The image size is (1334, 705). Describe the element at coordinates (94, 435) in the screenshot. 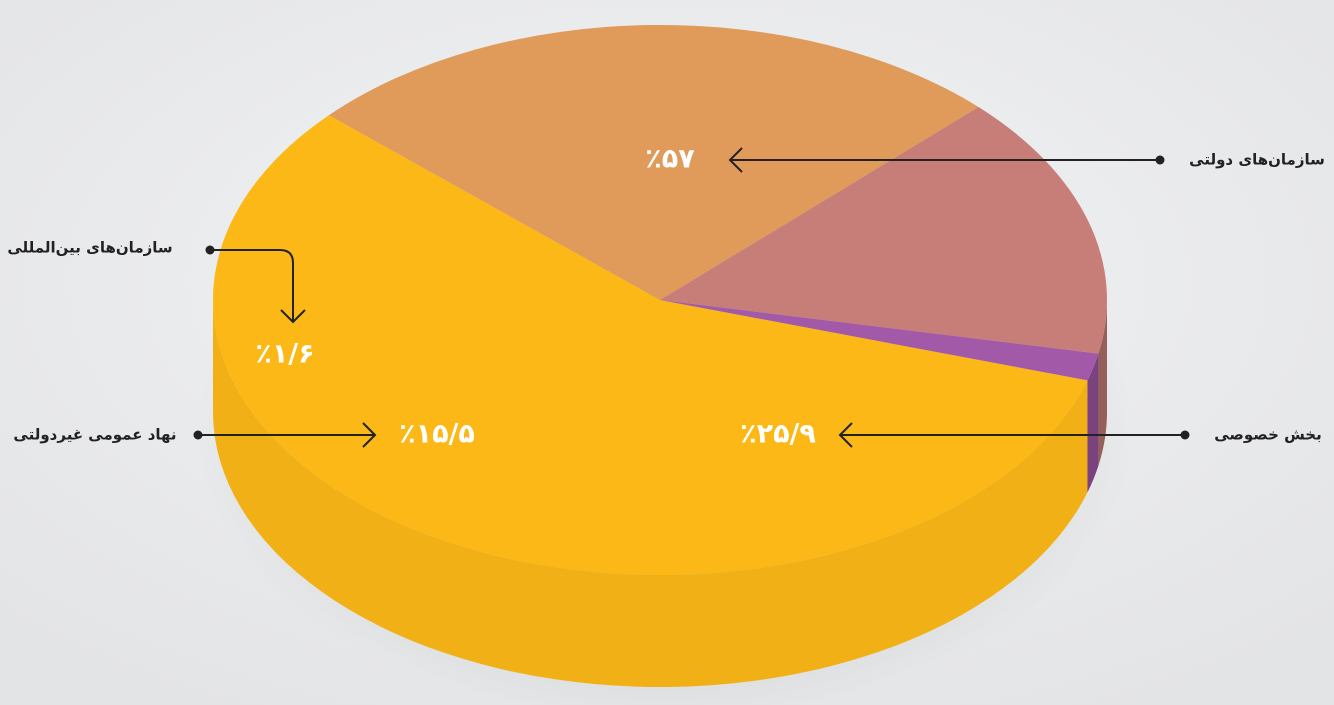

I see `category-label: نهاد عمومی غیردولتی` at that location.